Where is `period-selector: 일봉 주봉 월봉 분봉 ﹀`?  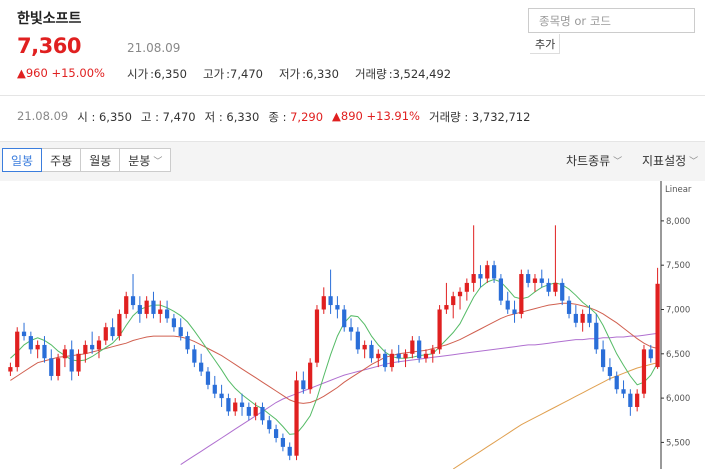
period-selector: 일봉 주봉 월봉 분봉 ﹀ is located at coordinates (87, 160).